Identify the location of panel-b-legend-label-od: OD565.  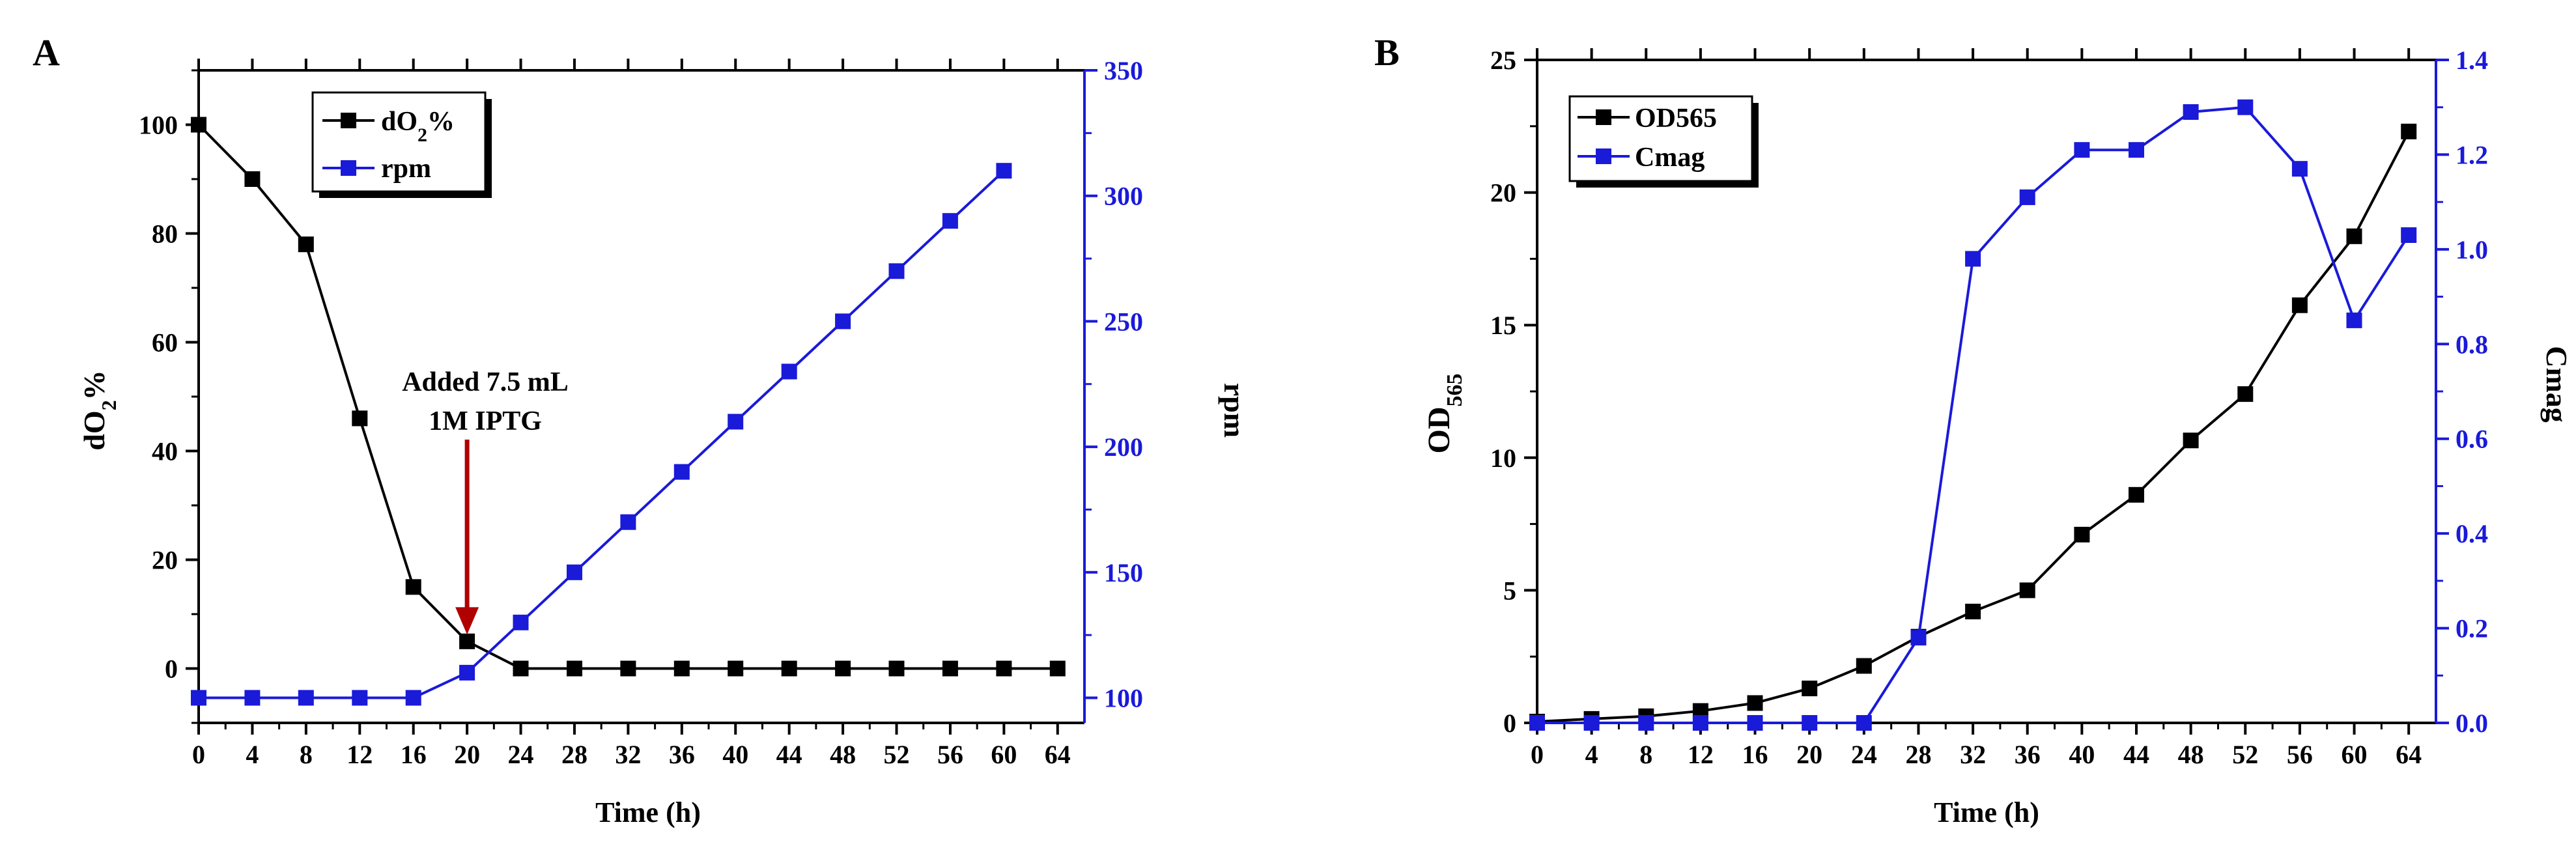
(1676, 119).